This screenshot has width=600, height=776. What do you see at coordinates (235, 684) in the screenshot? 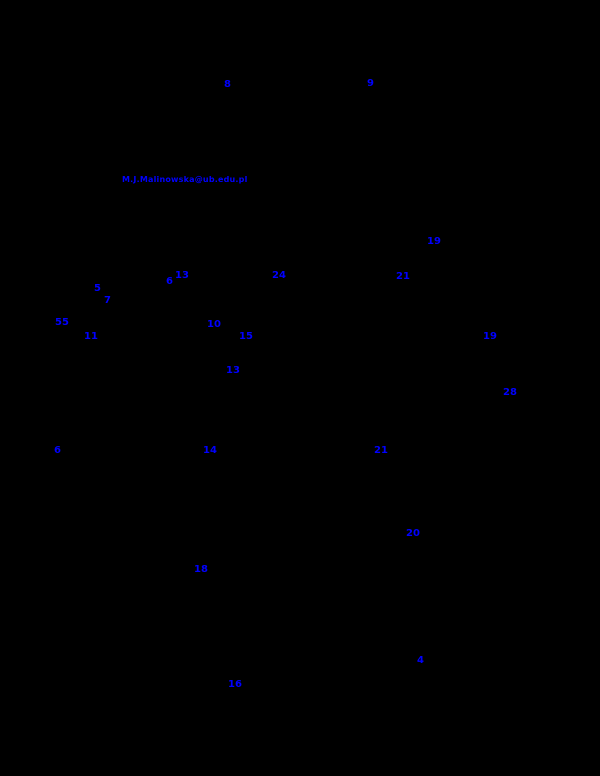
I see `compound-number-link: 16` at bounding box center [235, 684].